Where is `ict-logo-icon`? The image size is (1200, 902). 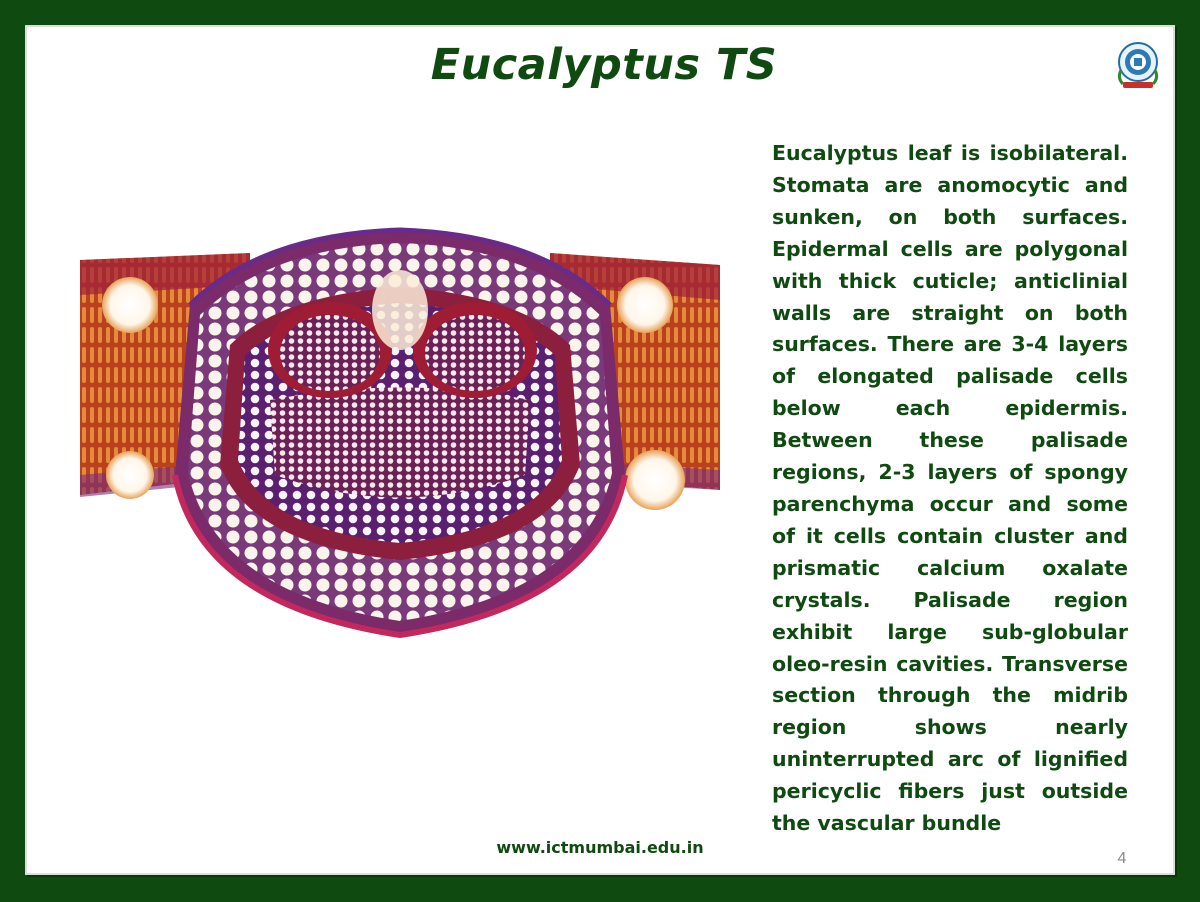
ict-logo-icon is located at coordinates (1138, 65).